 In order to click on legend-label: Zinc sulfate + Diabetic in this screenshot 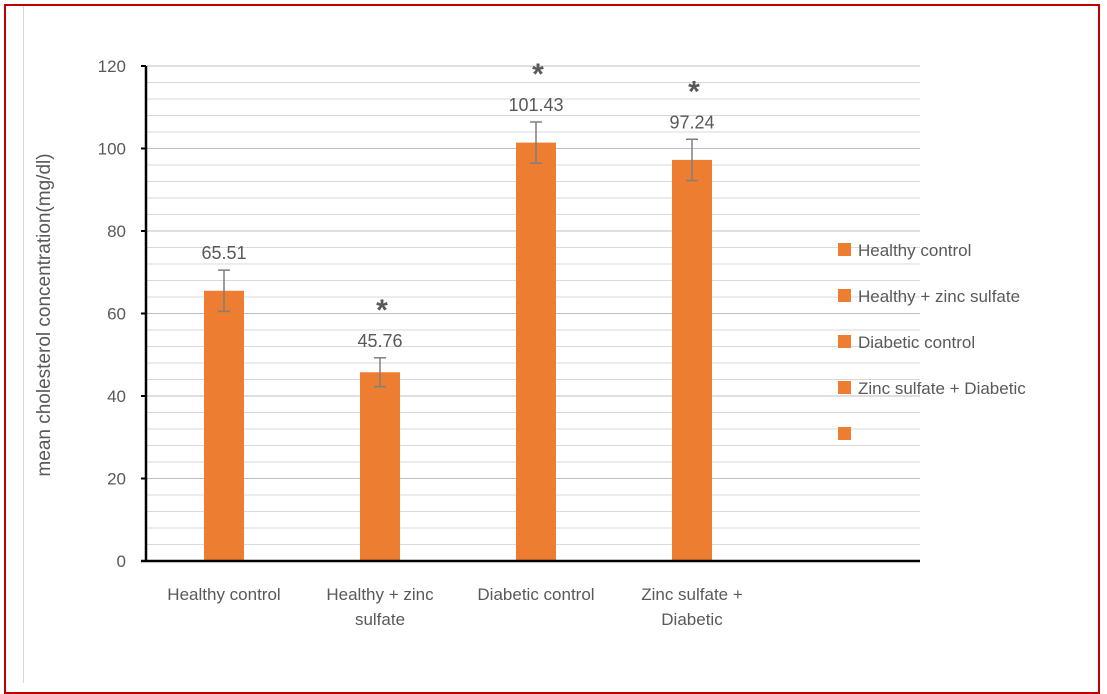, I will do `click(942, 388)`.